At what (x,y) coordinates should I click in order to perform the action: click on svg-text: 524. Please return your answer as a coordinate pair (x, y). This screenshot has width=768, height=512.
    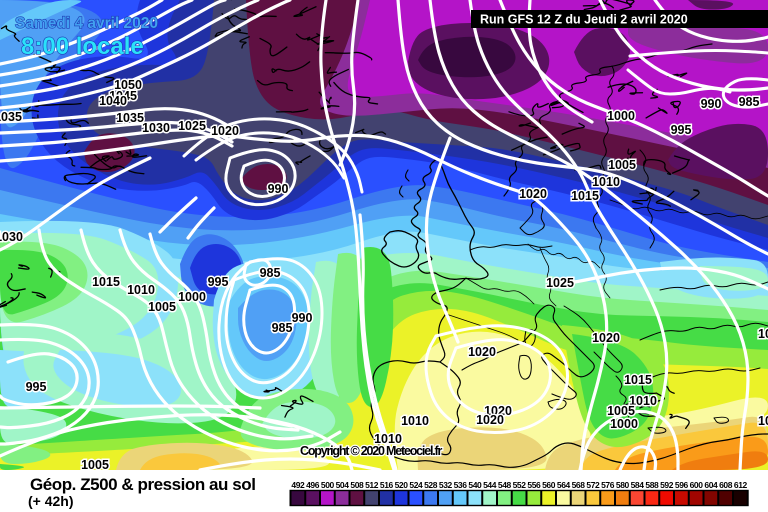
    Looking at the image, I should click on (416, 485).